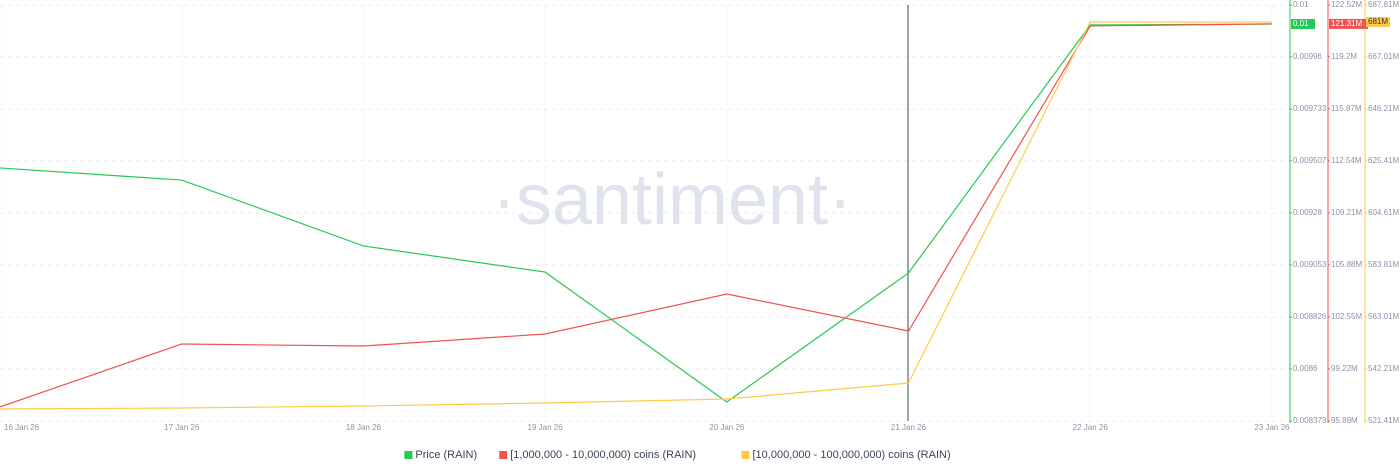 The height and width of the screenshot is (473, 1400). Describe the element at coordinates (546, 427) in the screenshot. I see `x-tick-label: 19 Jan 26` at that location.